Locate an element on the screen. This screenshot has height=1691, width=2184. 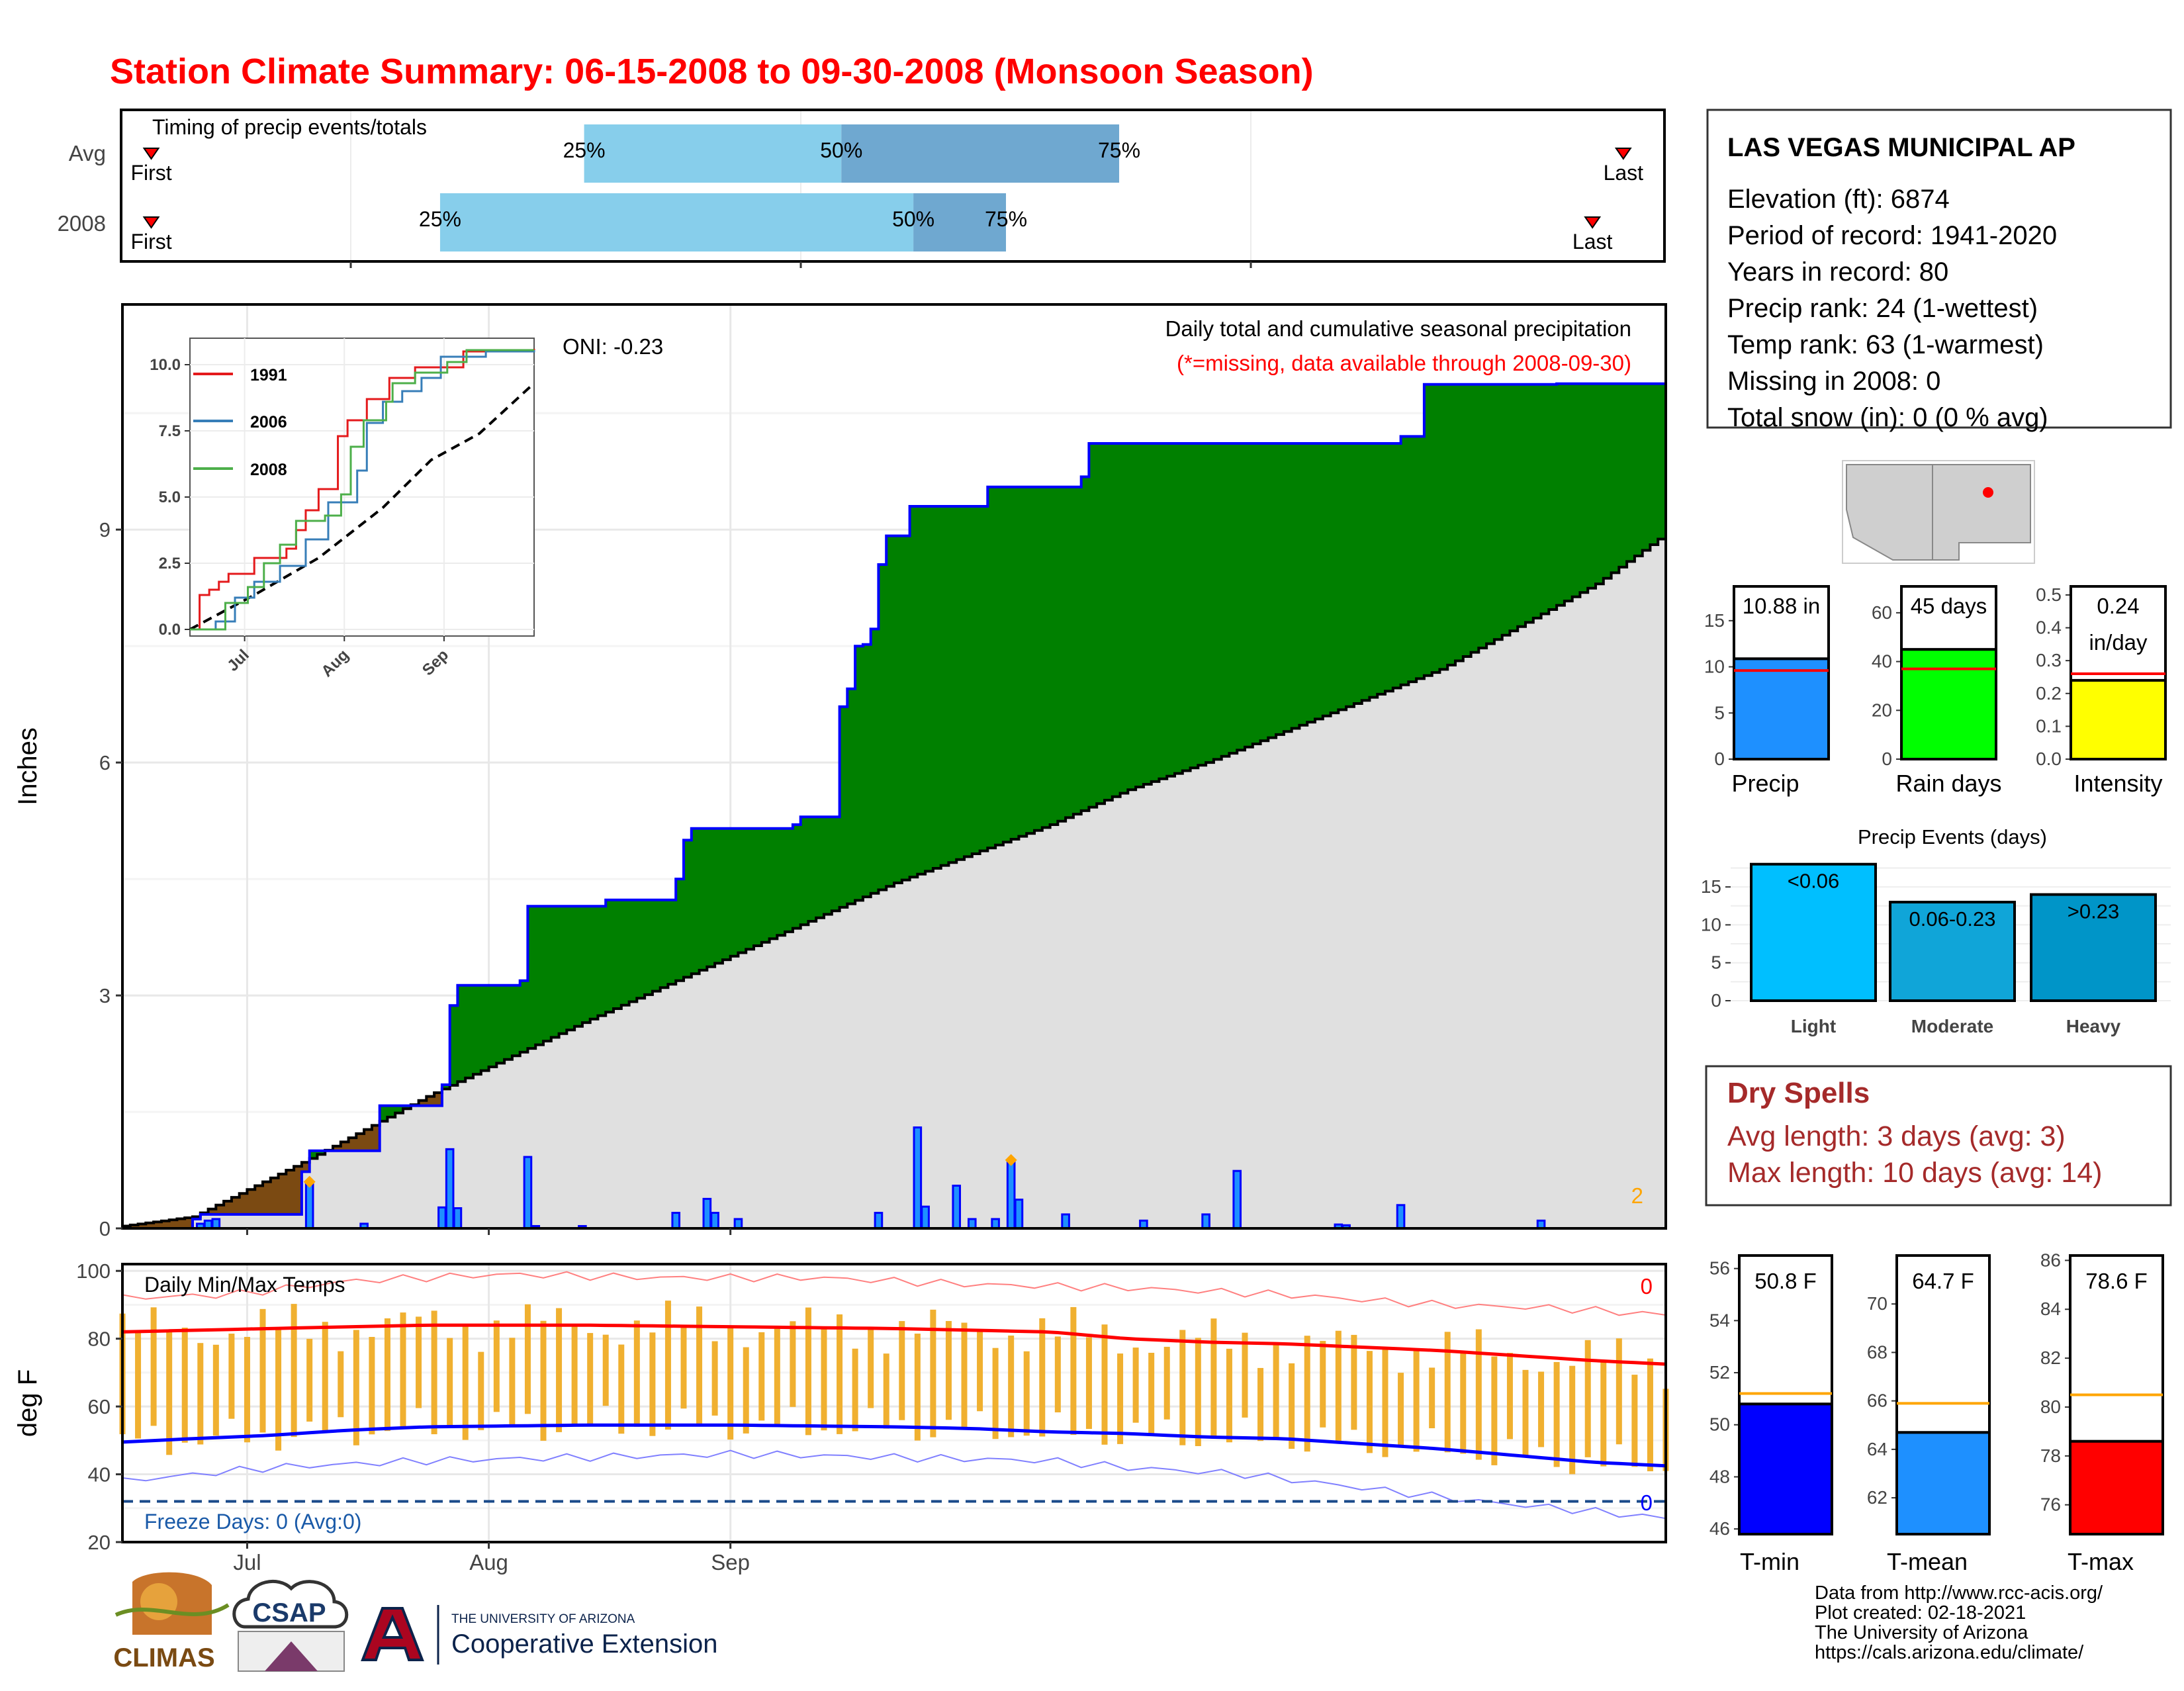
temp-summary-value-label: 64.7 F is located at coordinates (1943, 1281).